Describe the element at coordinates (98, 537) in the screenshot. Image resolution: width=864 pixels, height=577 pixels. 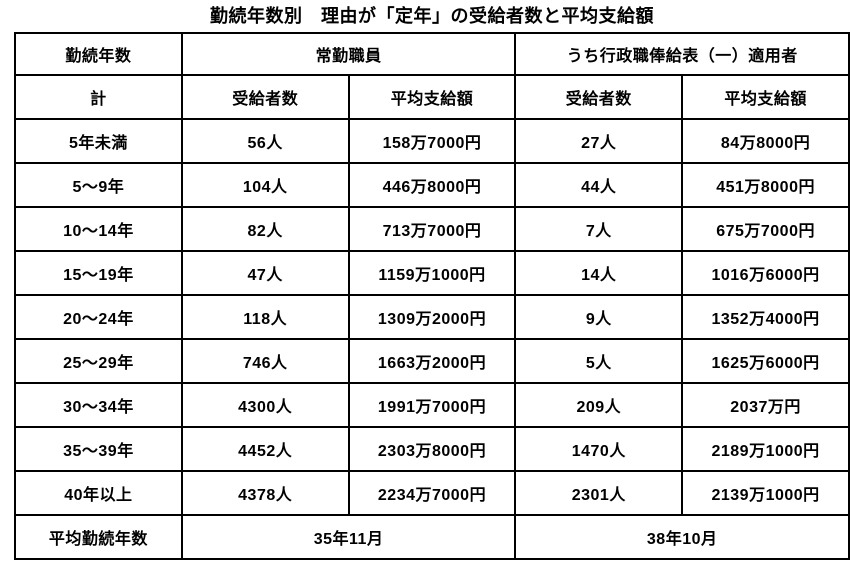
I see `footer-cell-label: 平均勤続年数` at that location.